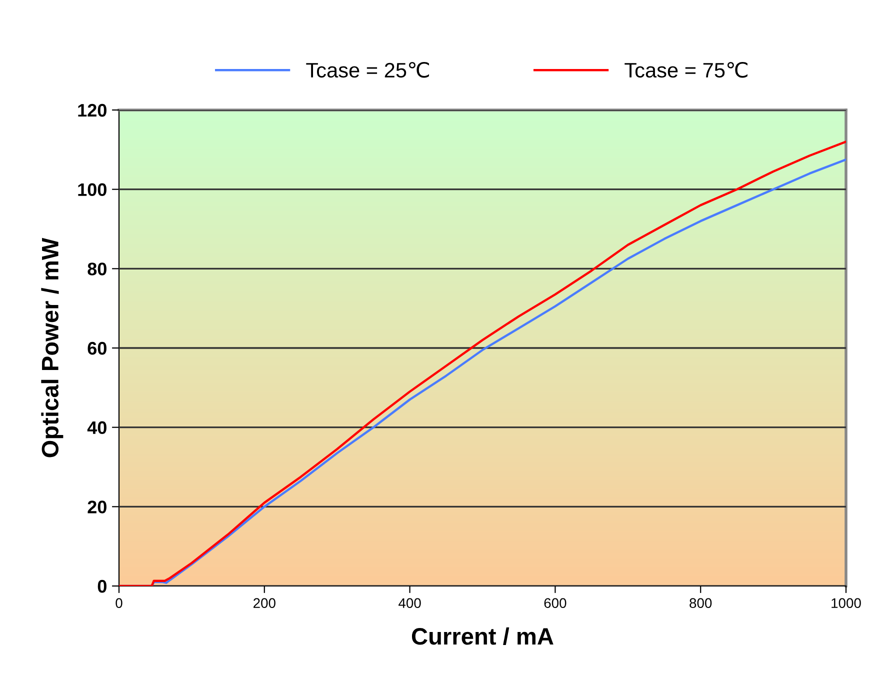  What do you see at coordinates (92, 189) in the screenshot?
I see `y-tick-label: 100` at bounding box center [92, 189].